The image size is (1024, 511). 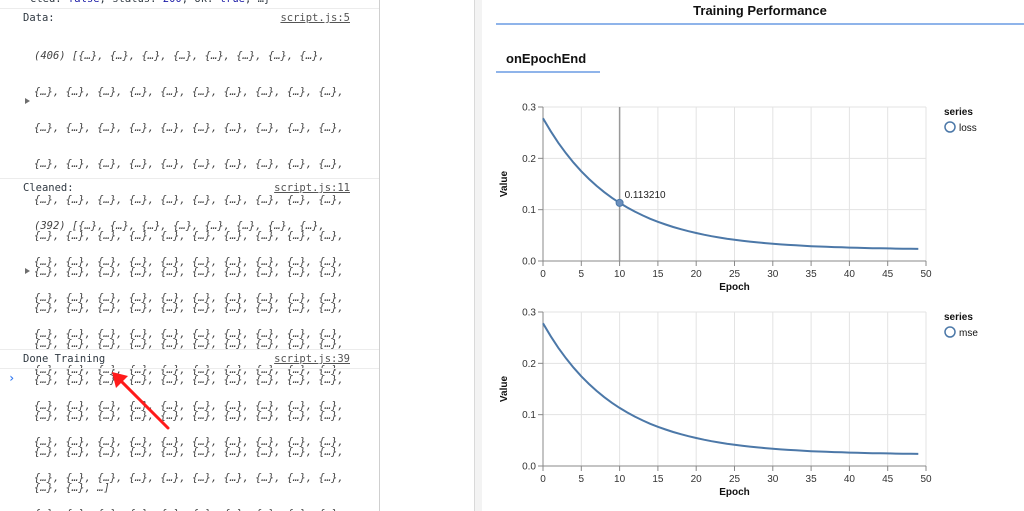 I want to click on console-message-label: Done Training, so click(x=64, y=359).